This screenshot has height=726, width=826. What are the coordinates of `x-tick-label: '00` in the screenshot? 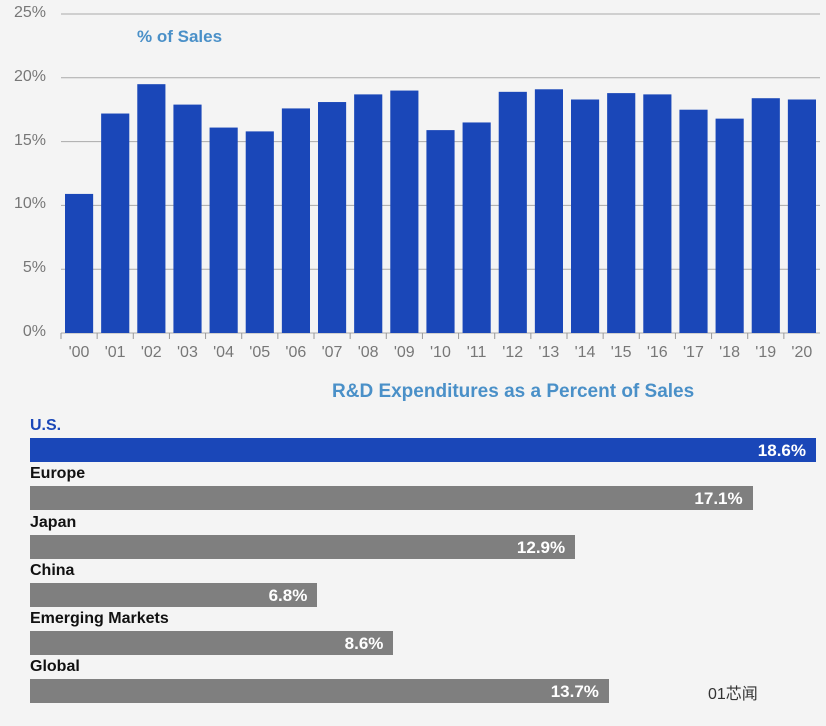 It's located at (79, 352).